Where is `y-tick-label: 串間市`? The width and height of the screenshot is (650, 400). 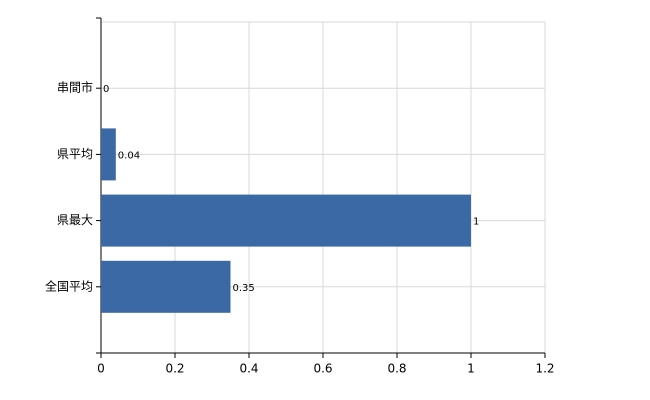
y-tick-label: 串間市 is located at coordinates (75, 87).